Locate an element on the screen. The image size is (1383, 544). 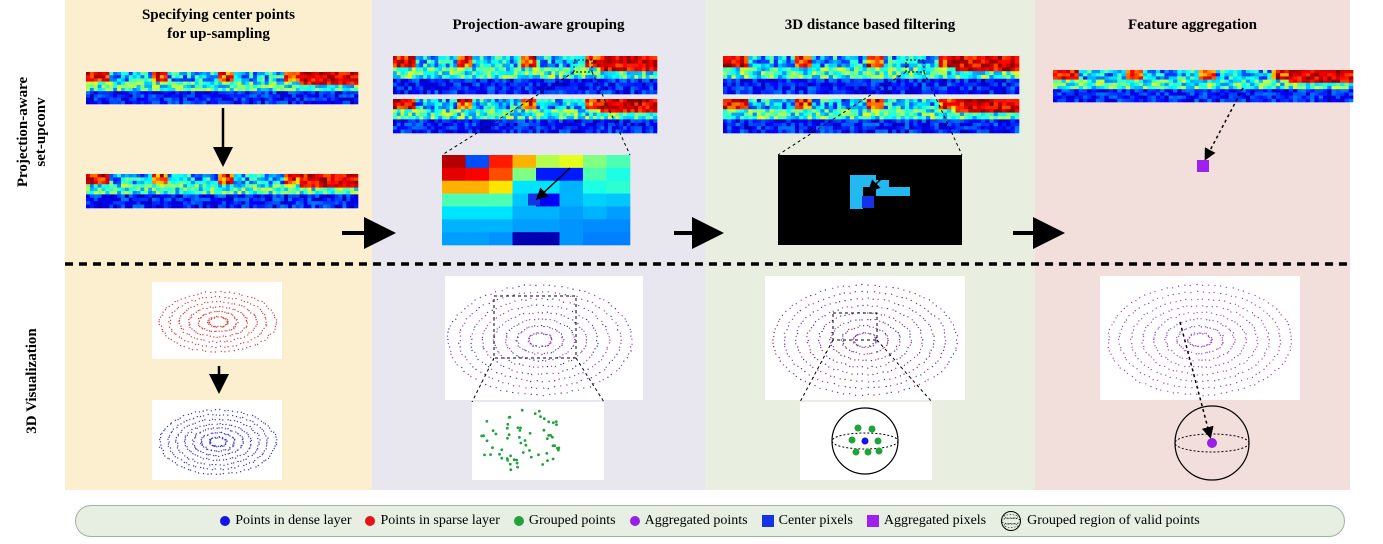
aggregation-arrow-3d is located at coordinates (1196, 380).